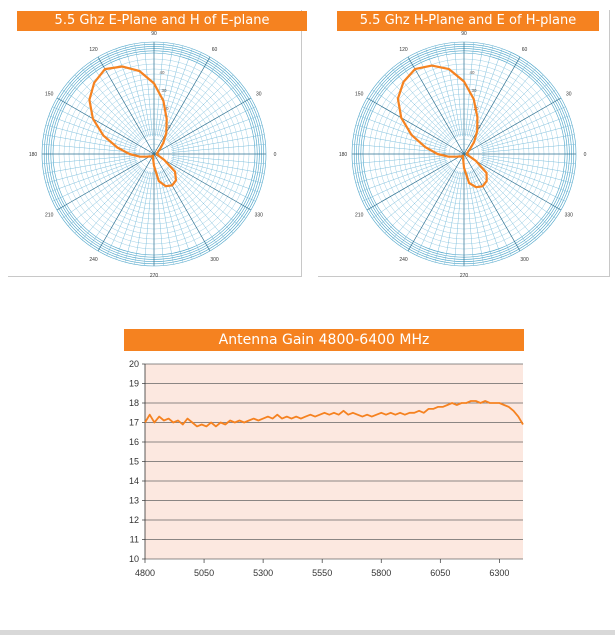  I want to click on x-tick-label: 5300, so click(263, 573).